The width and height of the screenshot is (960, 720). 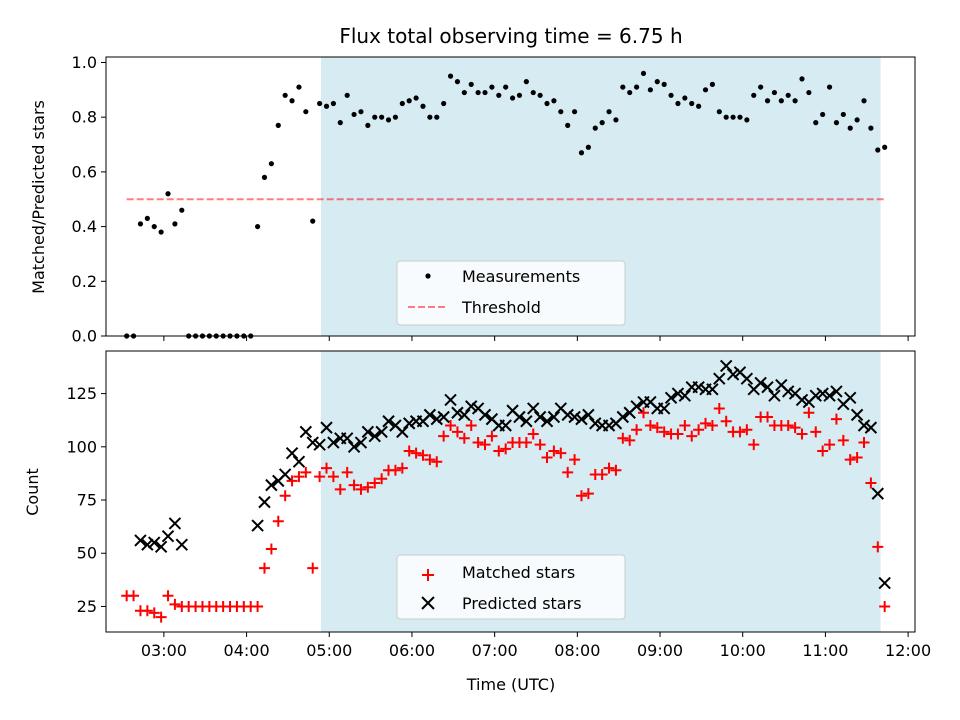 I want to click on bottom-y-axis-label: Count, so click(x=32, y=492).